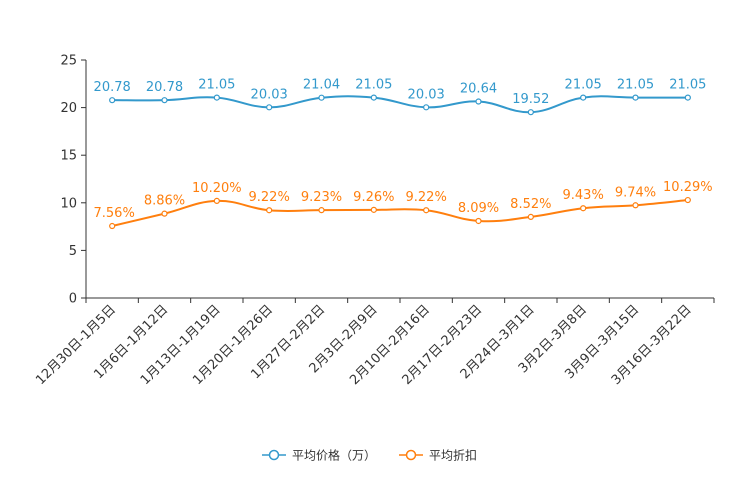 This screenshot has height=496, width=744. I want to click on y-tick-label: 15, so click(68, 156).